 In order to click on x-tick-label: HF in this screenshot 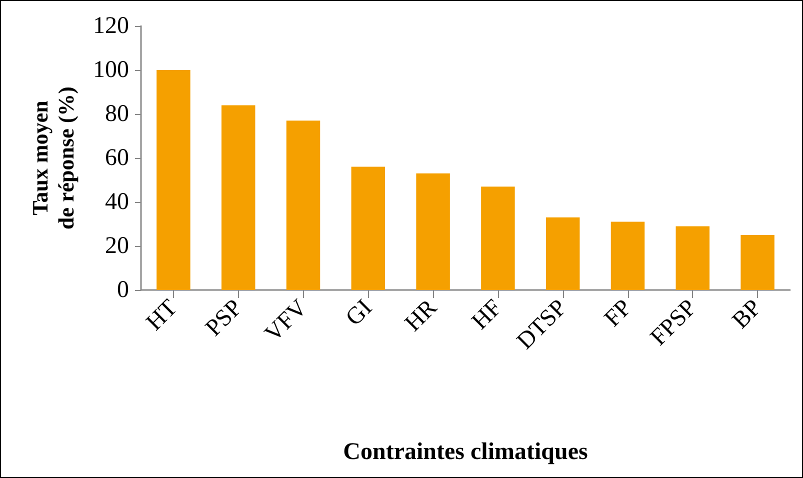, I will do `click(487, 314)`.